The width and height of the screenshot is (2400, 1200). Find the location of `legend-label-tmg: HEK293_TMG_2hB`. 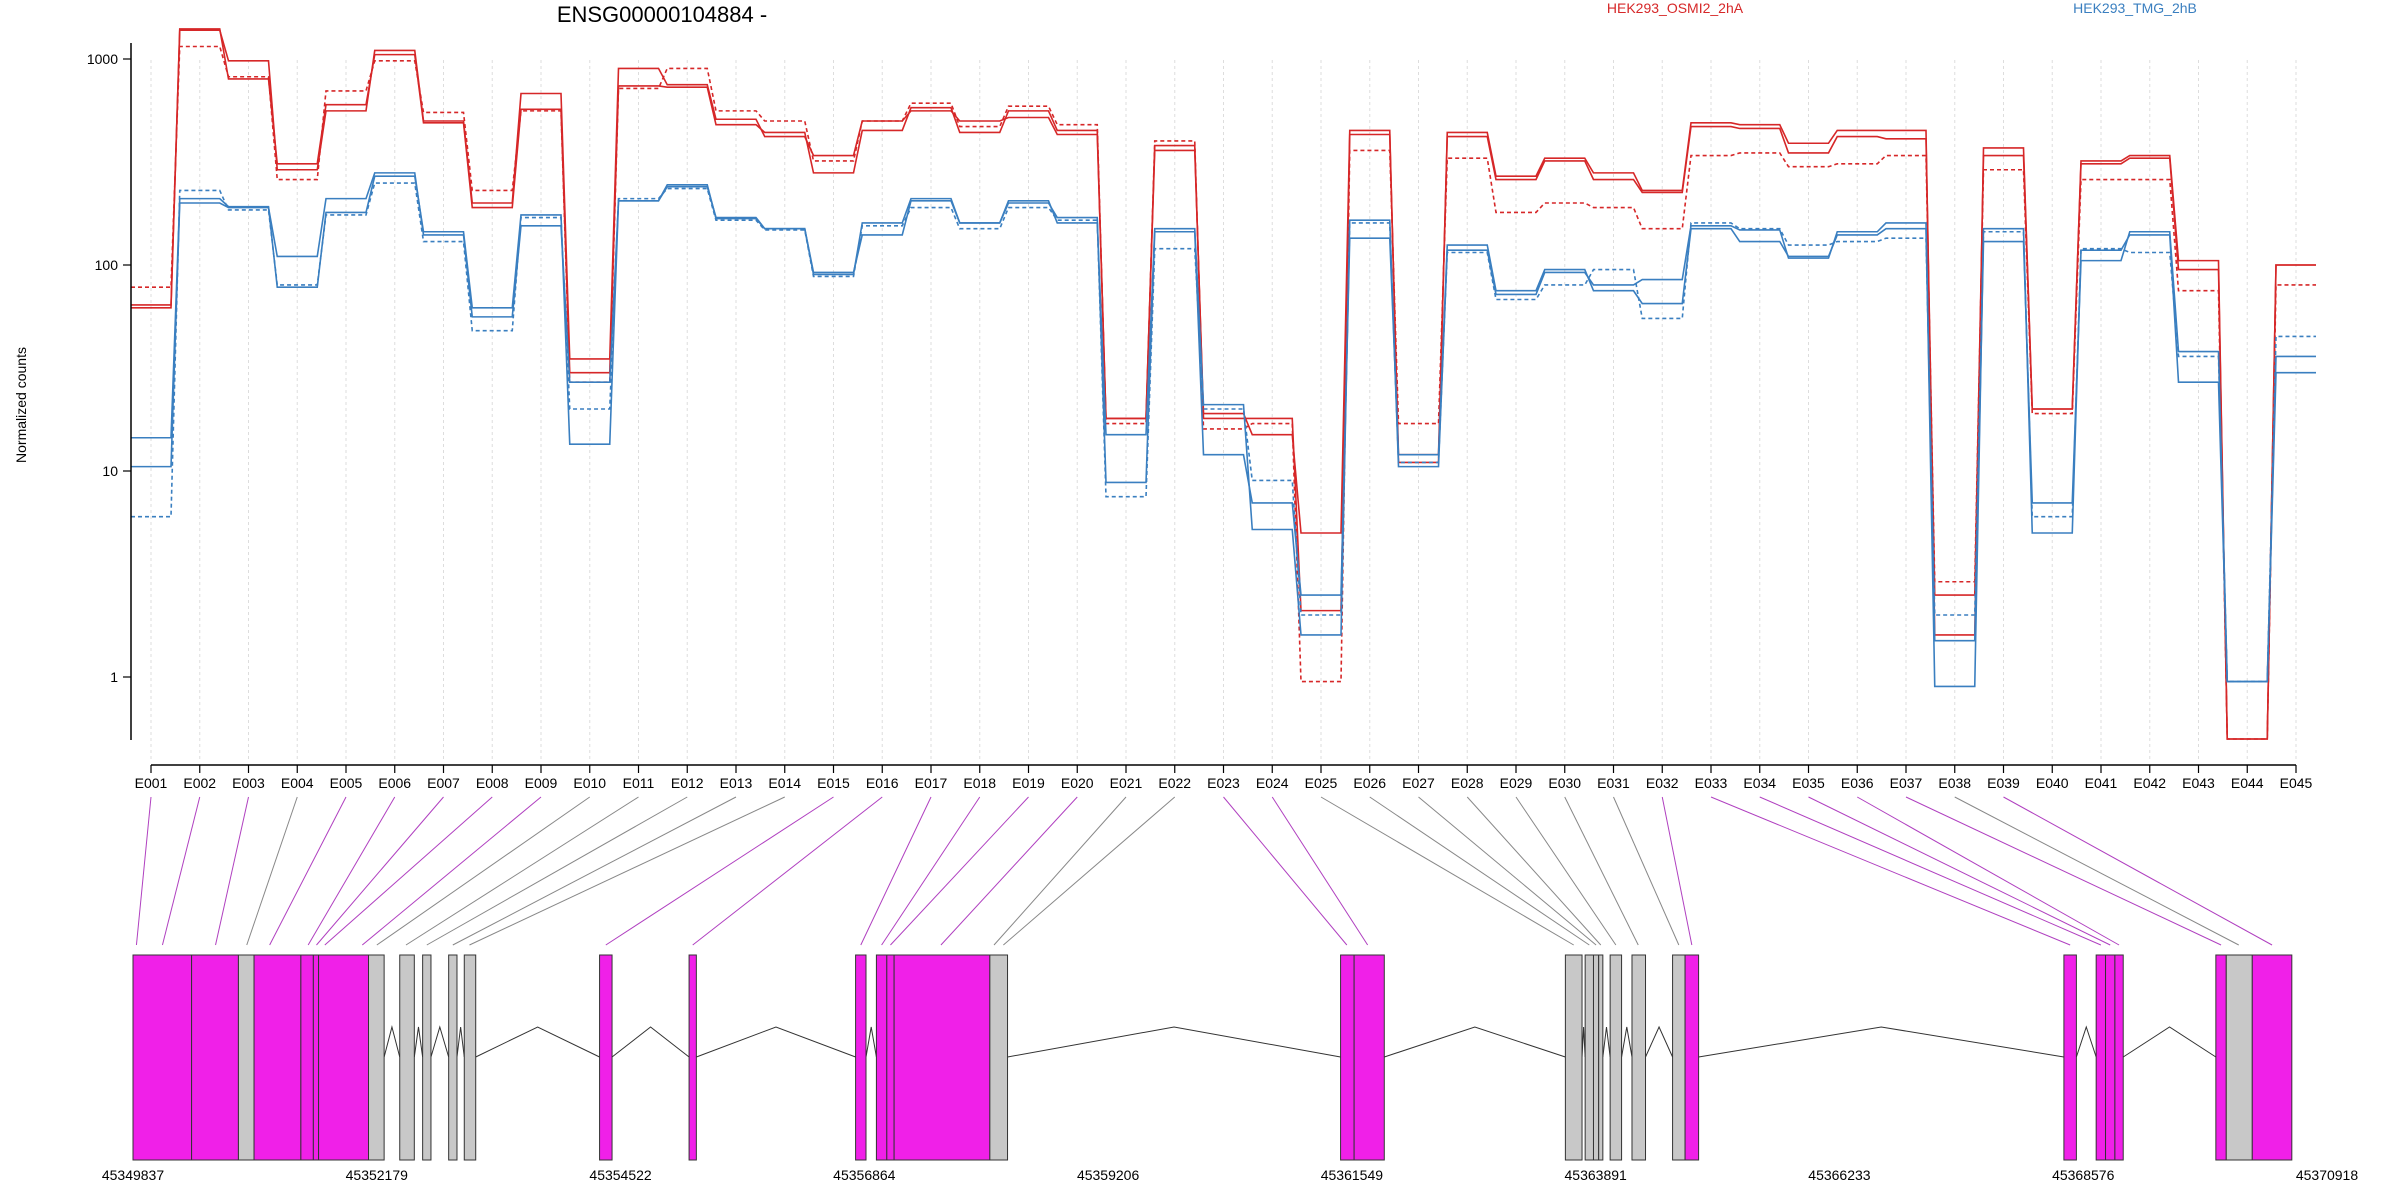

legend-label-tmg: HEK293_TMG_2hB is located at coordinates (2135, 8).